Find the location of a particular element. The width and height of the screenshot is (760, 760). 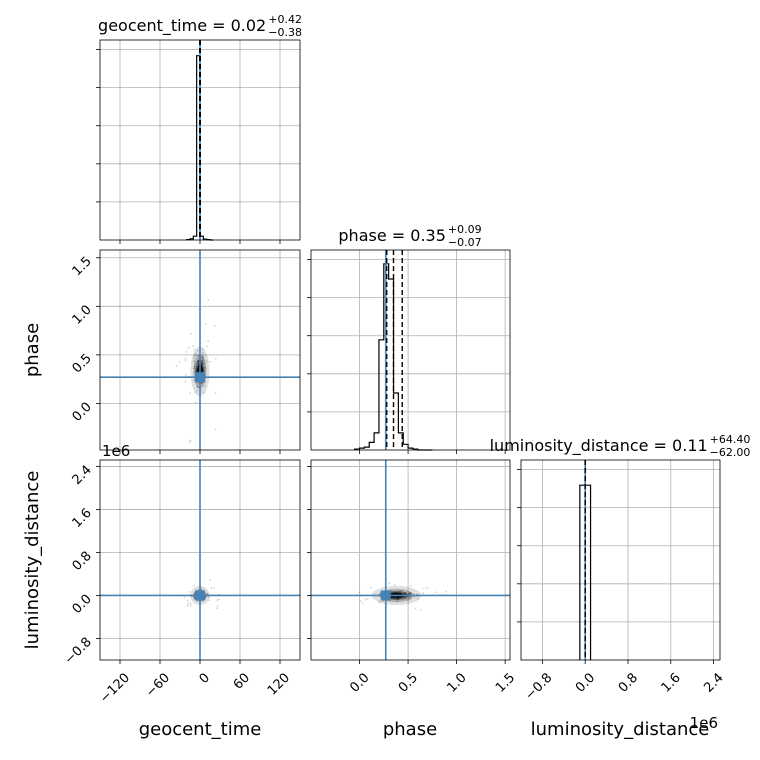

xtick-label-luminosity_distance: 0.0 is located at coordinates (585, 682).